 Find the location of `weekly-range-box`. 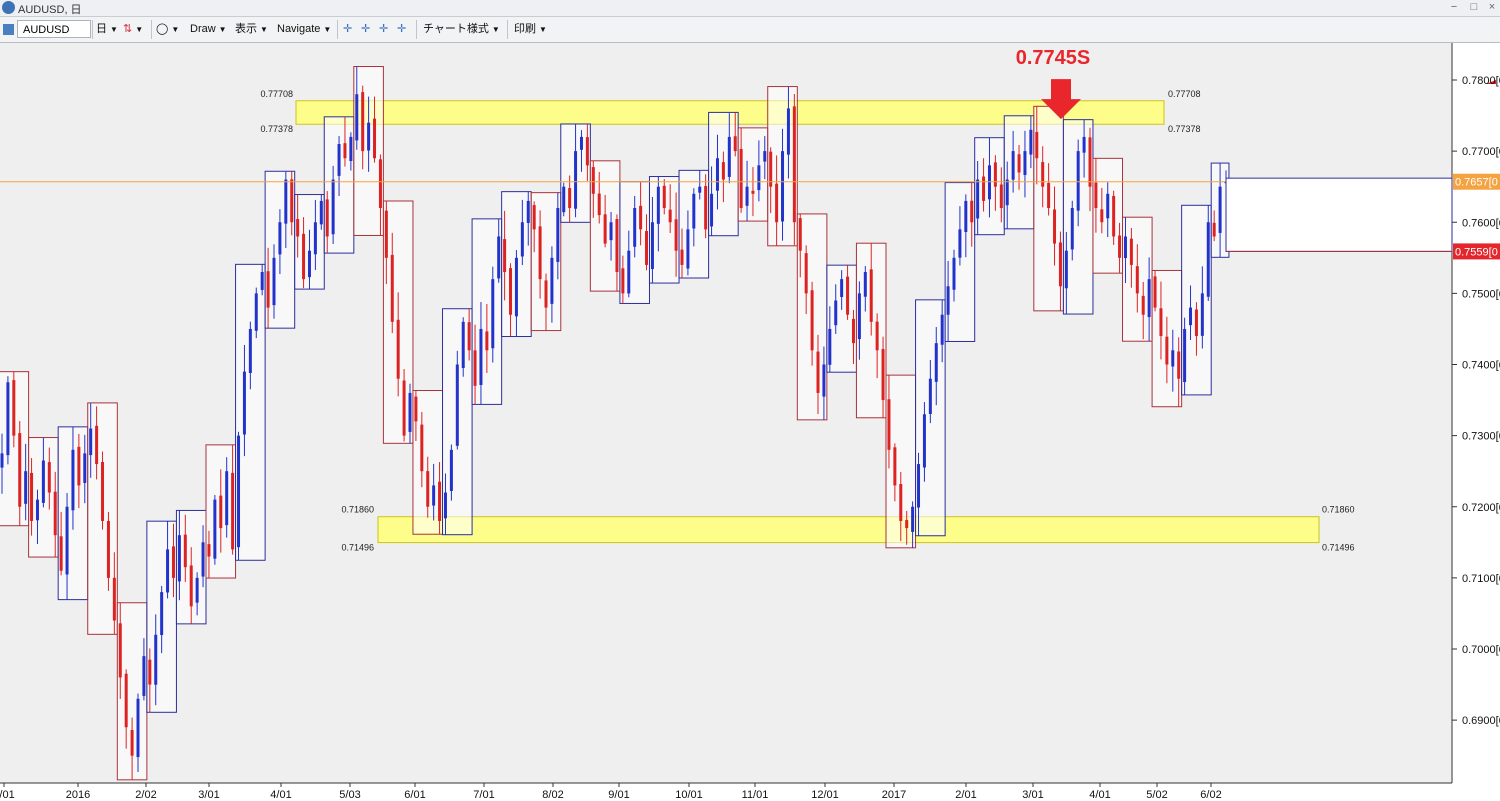

weekly-range-box is located at coordinates (250, 412).